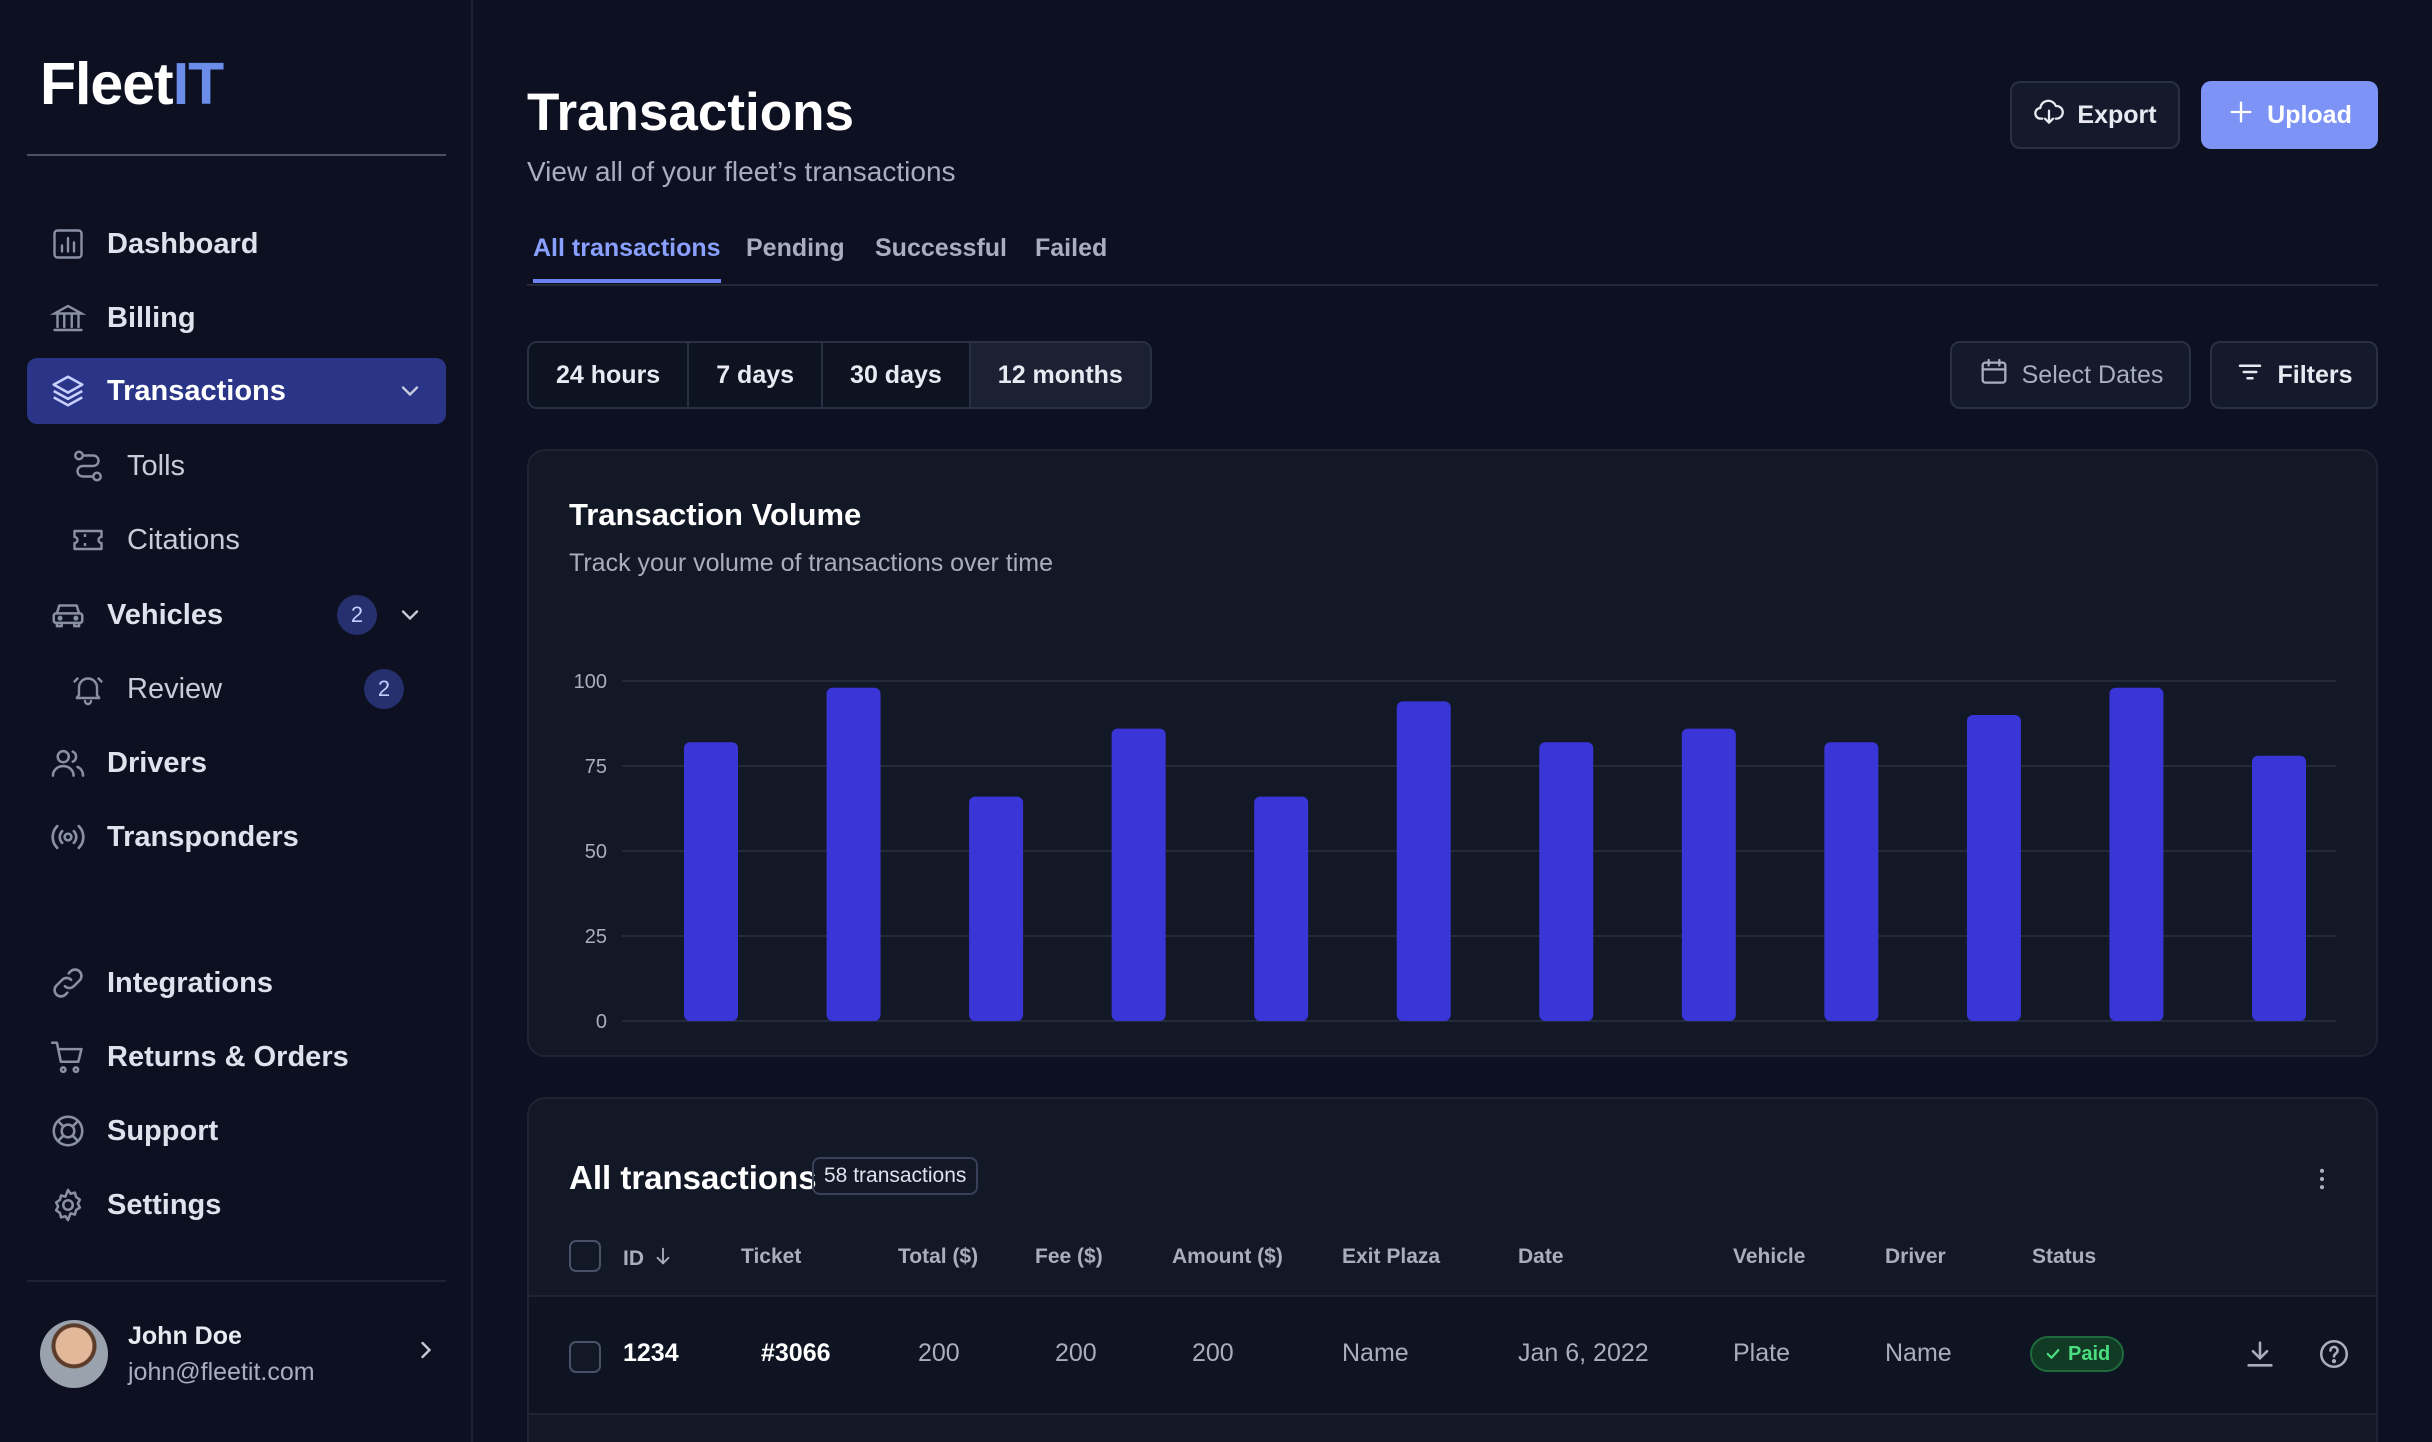 This screenshot has height=1442, width=2432. Describe the element at coordinates (690, 112) in the screenshot. I see `page-title: Transactions` at that location.